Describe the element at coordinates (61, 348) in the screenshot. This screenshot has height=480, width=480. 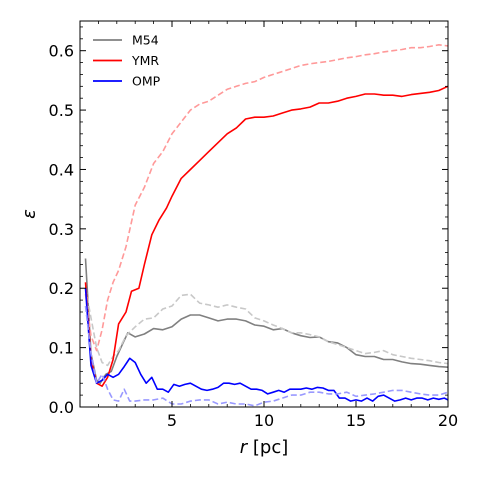
I see `y-tick-label: 0.1` at that location.